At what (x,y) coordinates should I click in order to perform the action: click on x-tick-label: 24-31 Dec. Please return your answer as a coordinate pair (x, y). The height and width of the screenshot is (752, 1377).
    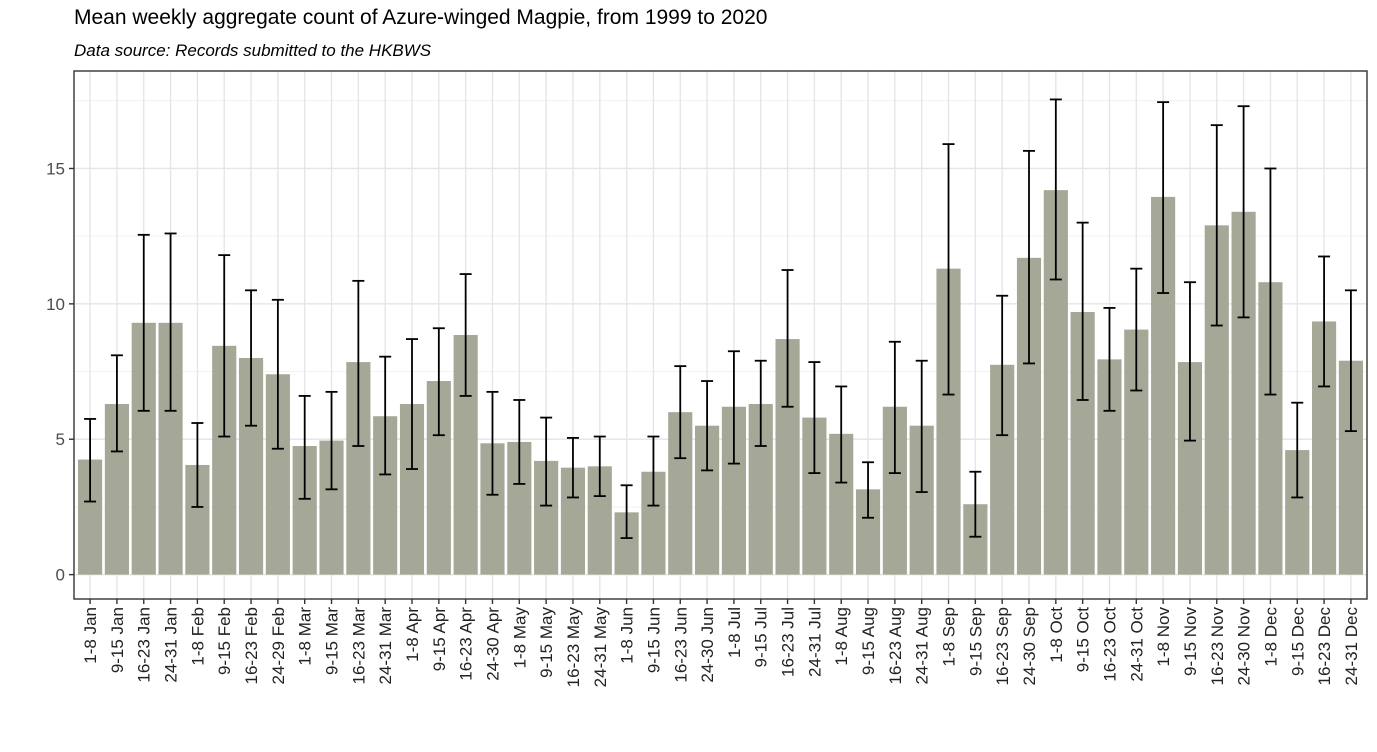
    Looking at the image, I should click on (1351, 646).